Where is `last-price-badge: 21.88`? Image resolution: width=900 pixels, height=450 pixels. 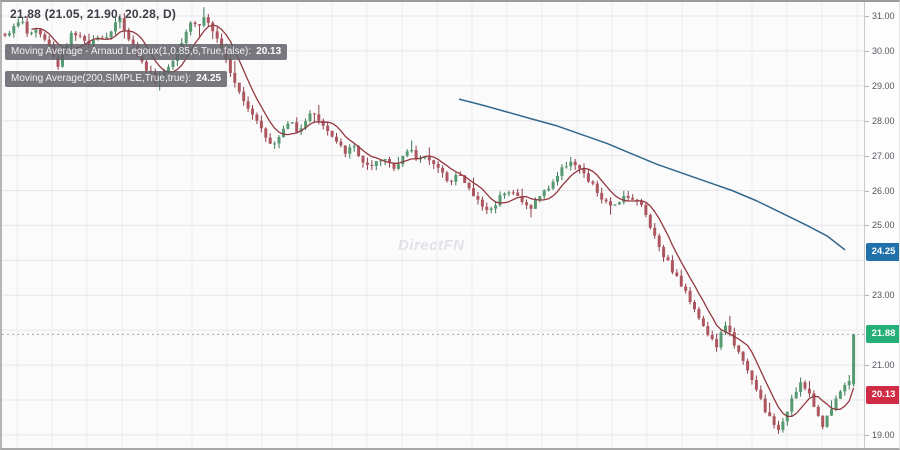
last-price-badge: 21.88 is located at coordinates (882, 334).